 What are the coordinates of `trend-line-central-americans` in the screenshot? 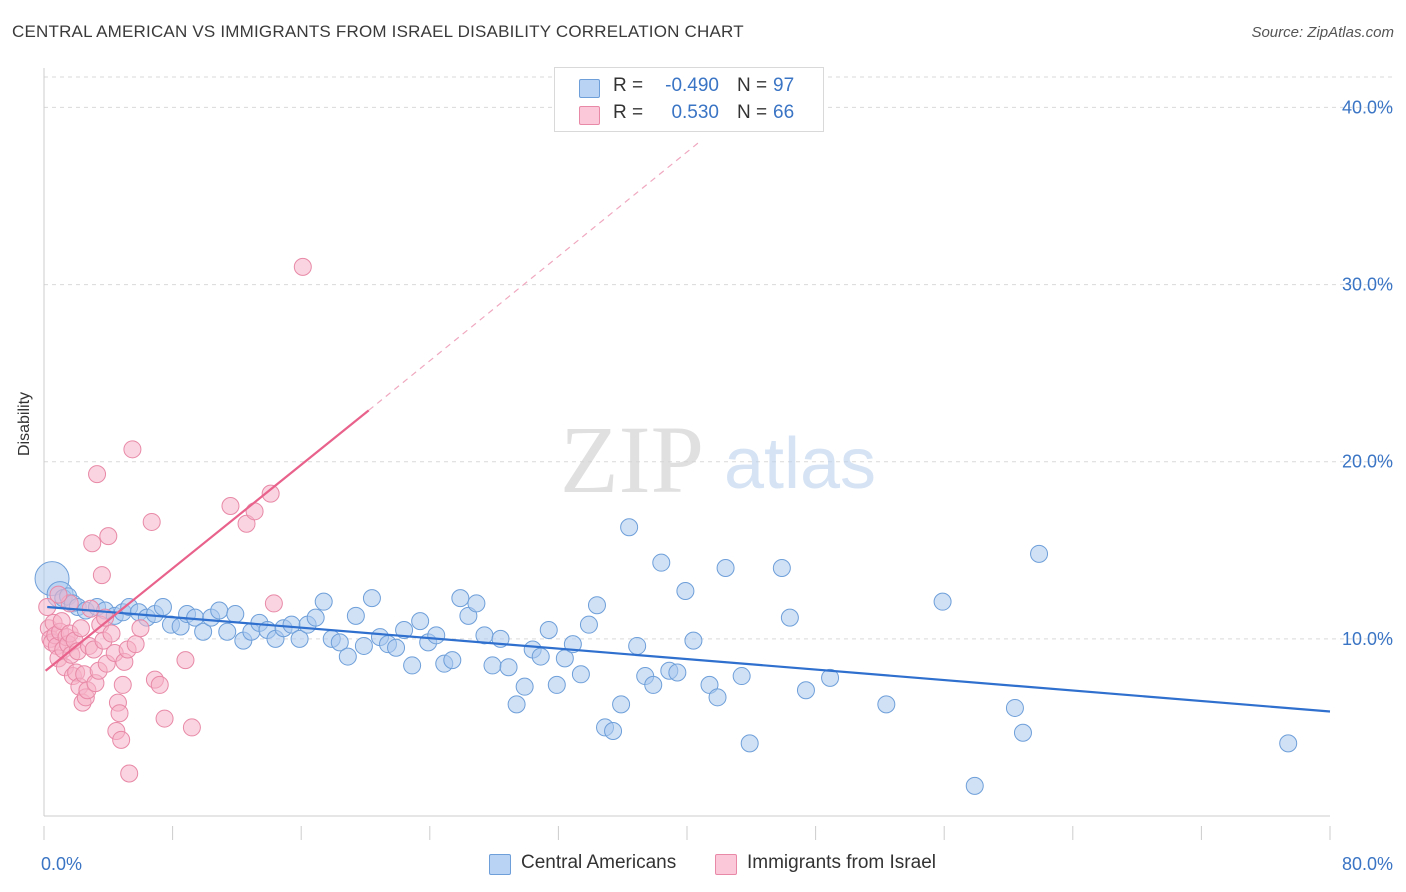 It's located at (689, 659).